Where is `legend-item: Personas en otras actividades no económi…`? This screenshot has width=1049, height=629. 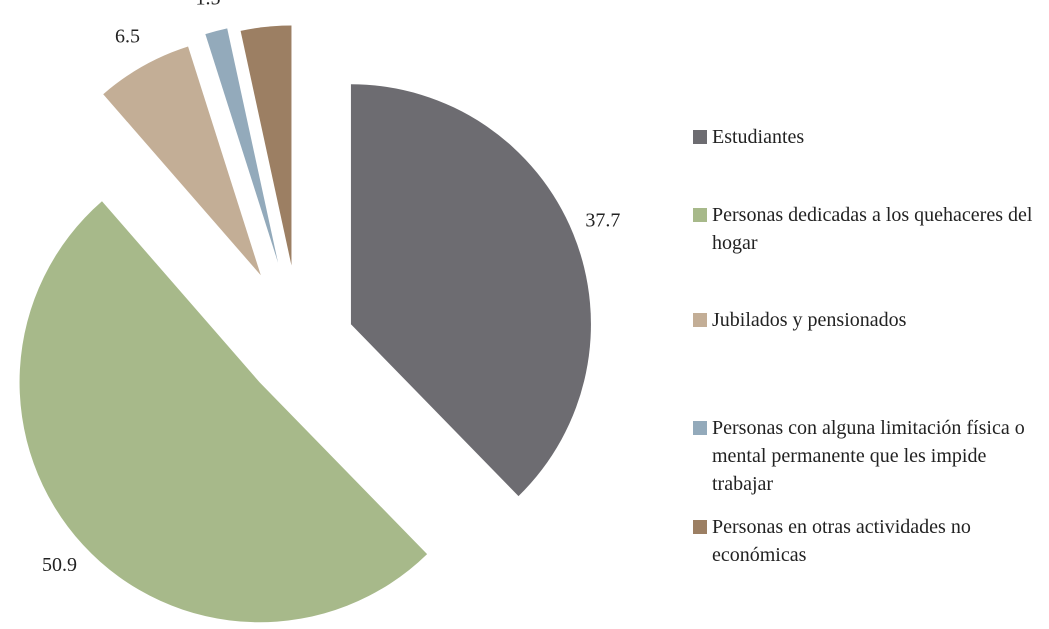 legend-item: Personas en otras actividades no económi… is located at coordinates (867, 541).